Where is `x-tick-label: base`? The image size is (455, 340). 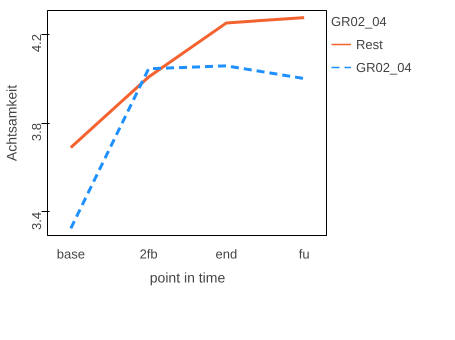 x-tick-label: base is located at coordinates (70, 254).